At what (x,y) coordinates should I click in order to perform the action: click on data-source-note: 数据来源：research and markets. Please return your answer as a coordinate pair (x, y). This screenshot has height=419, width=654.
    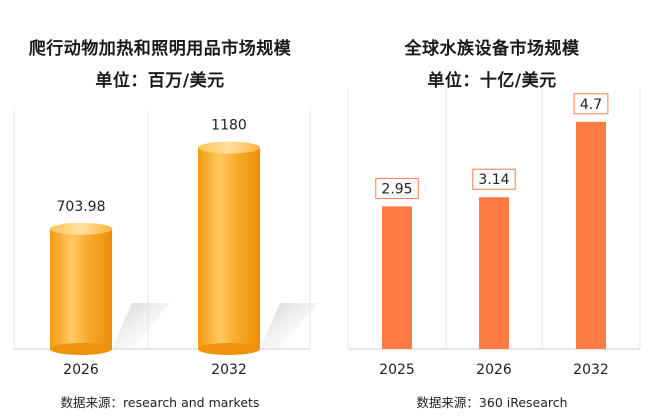
    Looking at the image, I should click on (160, 402).